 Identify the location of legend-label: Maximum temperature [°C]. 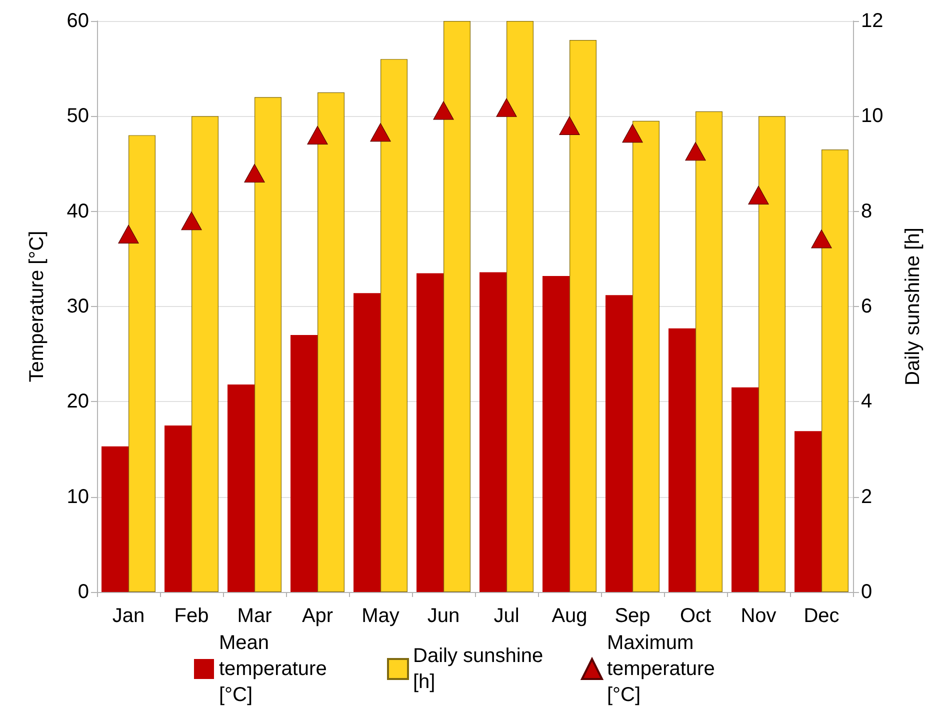
(663, 669).